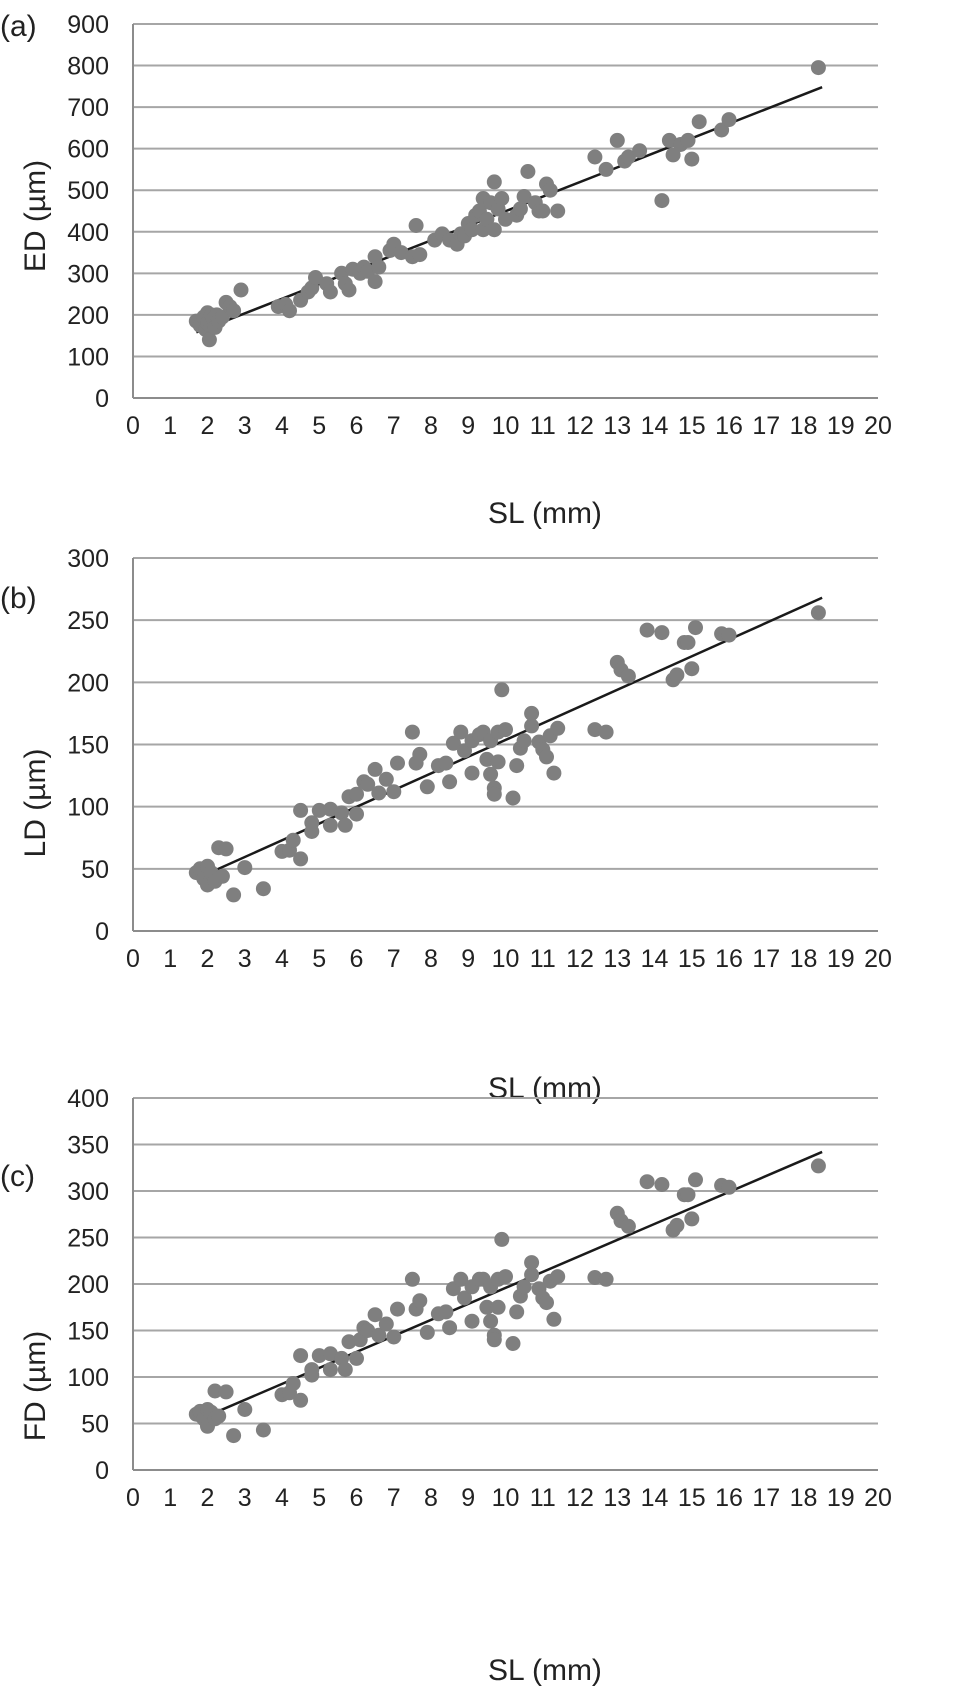  I want to click on x-tick-label: 3, so click(245, 426).